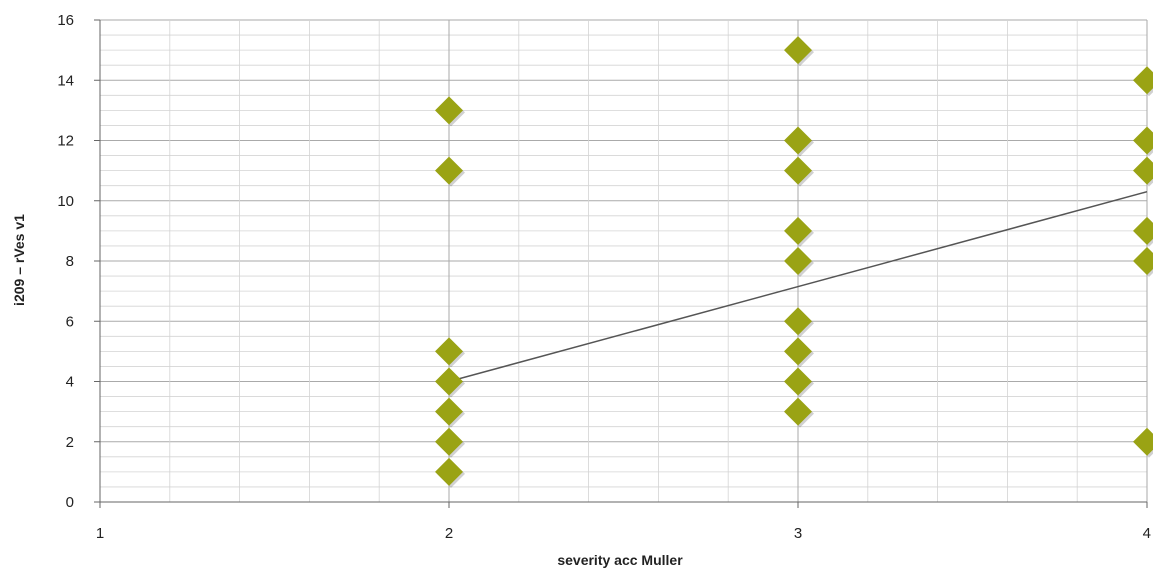 The width and height of the screenshot is (1153, 577). What do you see at coordinates (65, 201) in the screenshot?
I see `y-tick-label: 10` at bounding box center [65, 201].